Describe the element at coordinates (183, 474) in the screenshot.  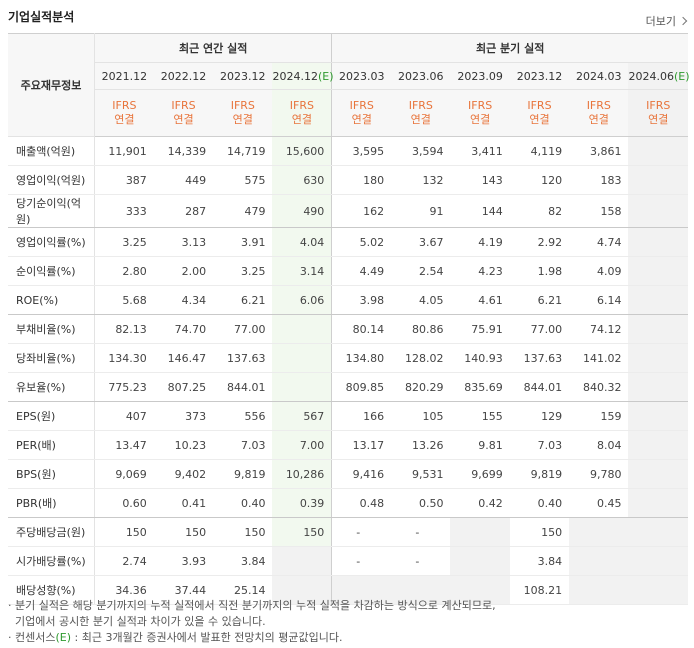
I see `table-cell: 9,402` at that location.